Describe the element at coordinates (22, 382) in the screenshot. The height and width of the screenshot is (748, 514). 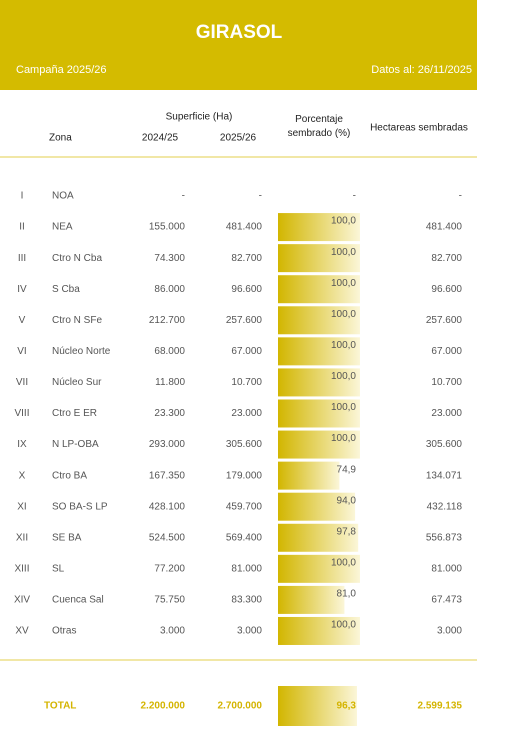
I see `row-number: VII` at that location.